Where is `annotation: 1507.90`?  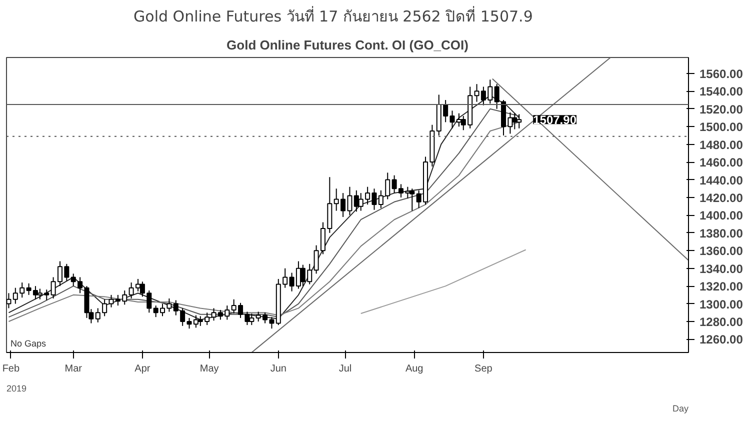
annotation: 1507.90 is located at coordinates (555, 120).